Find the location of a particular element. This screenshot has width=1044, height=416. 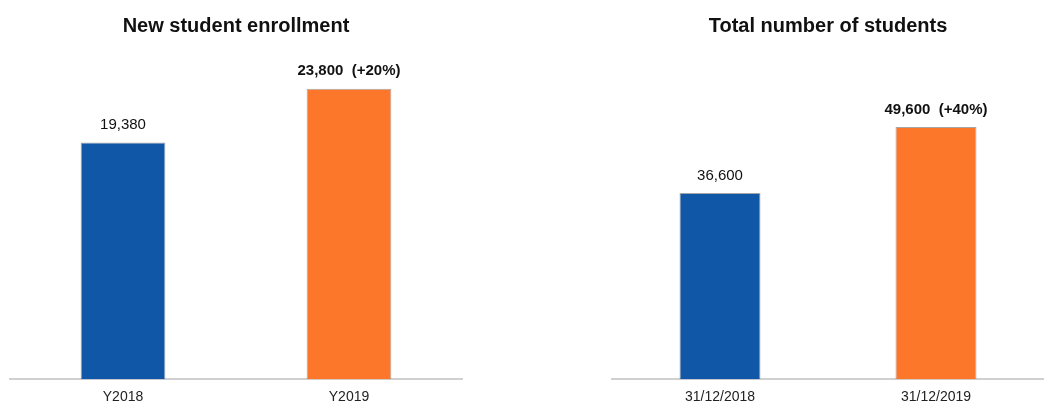

data-label: 23,800 (+20%) is located at coordinates (349, 70).